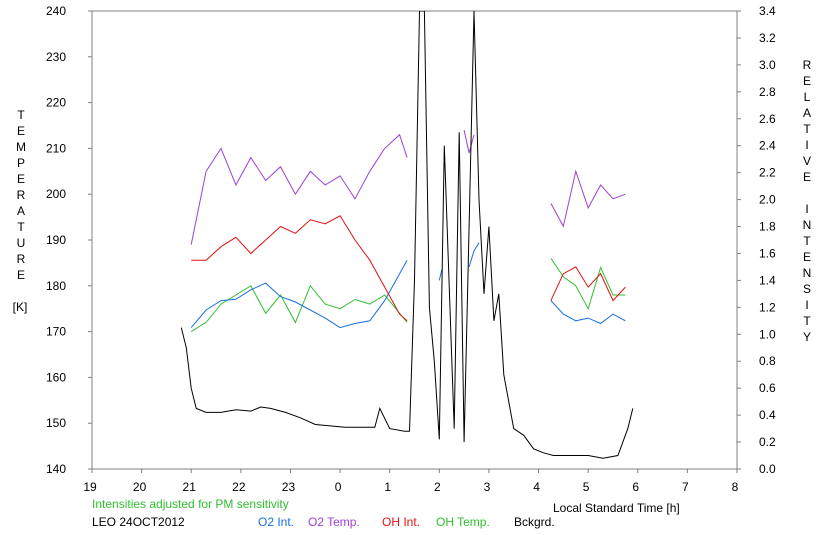 This screenshot has width=828, height=535. What do you see at coordinates (685, 487) in the screenshot?
I see `x-tick-label: 7` at bounding box center [685, 487].